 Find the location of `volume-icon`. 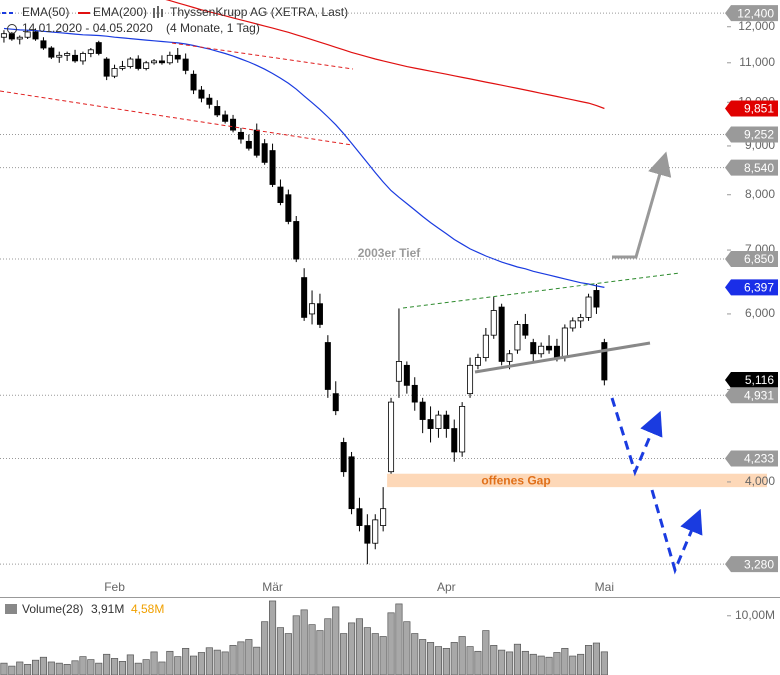

volume-icon is located at coordinates (11, 609).